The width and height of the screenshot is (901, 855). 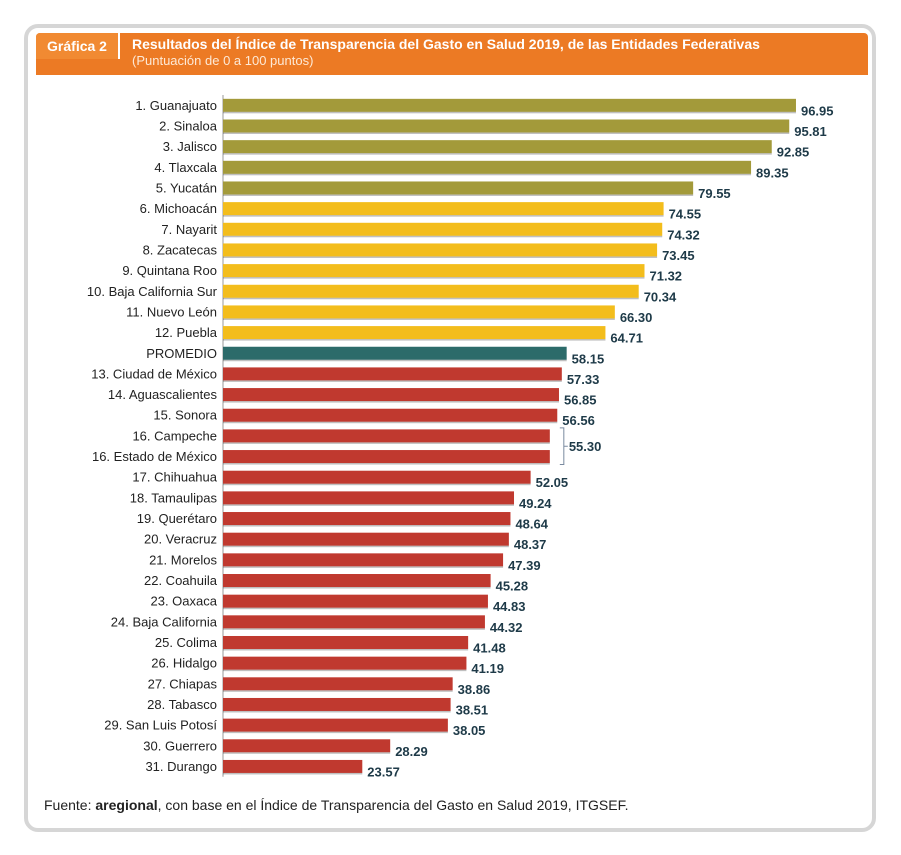 I want to click on category-label: 22. Coahuila, so click(x=181, y=580).